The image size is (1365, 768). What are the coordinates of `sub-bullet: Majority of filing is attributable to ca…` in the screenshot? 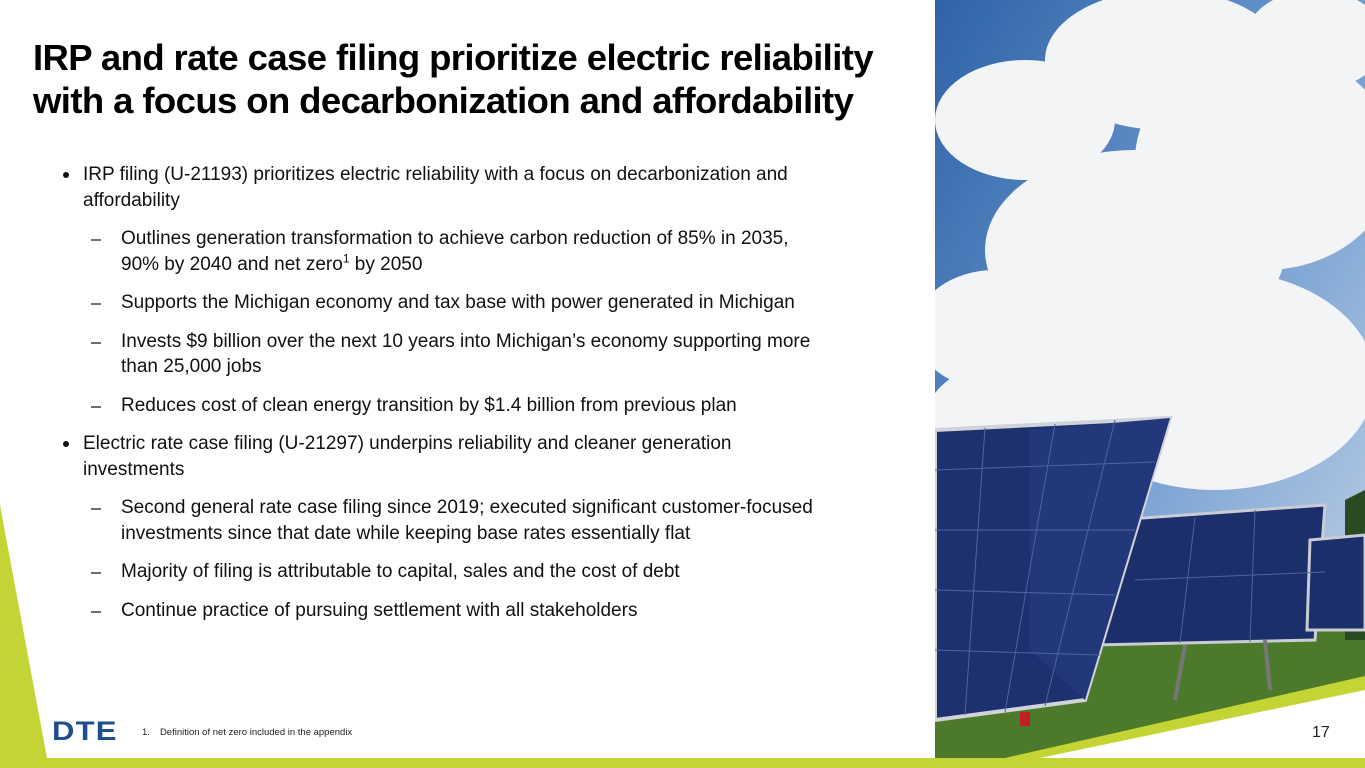 It's located at (442, 572).